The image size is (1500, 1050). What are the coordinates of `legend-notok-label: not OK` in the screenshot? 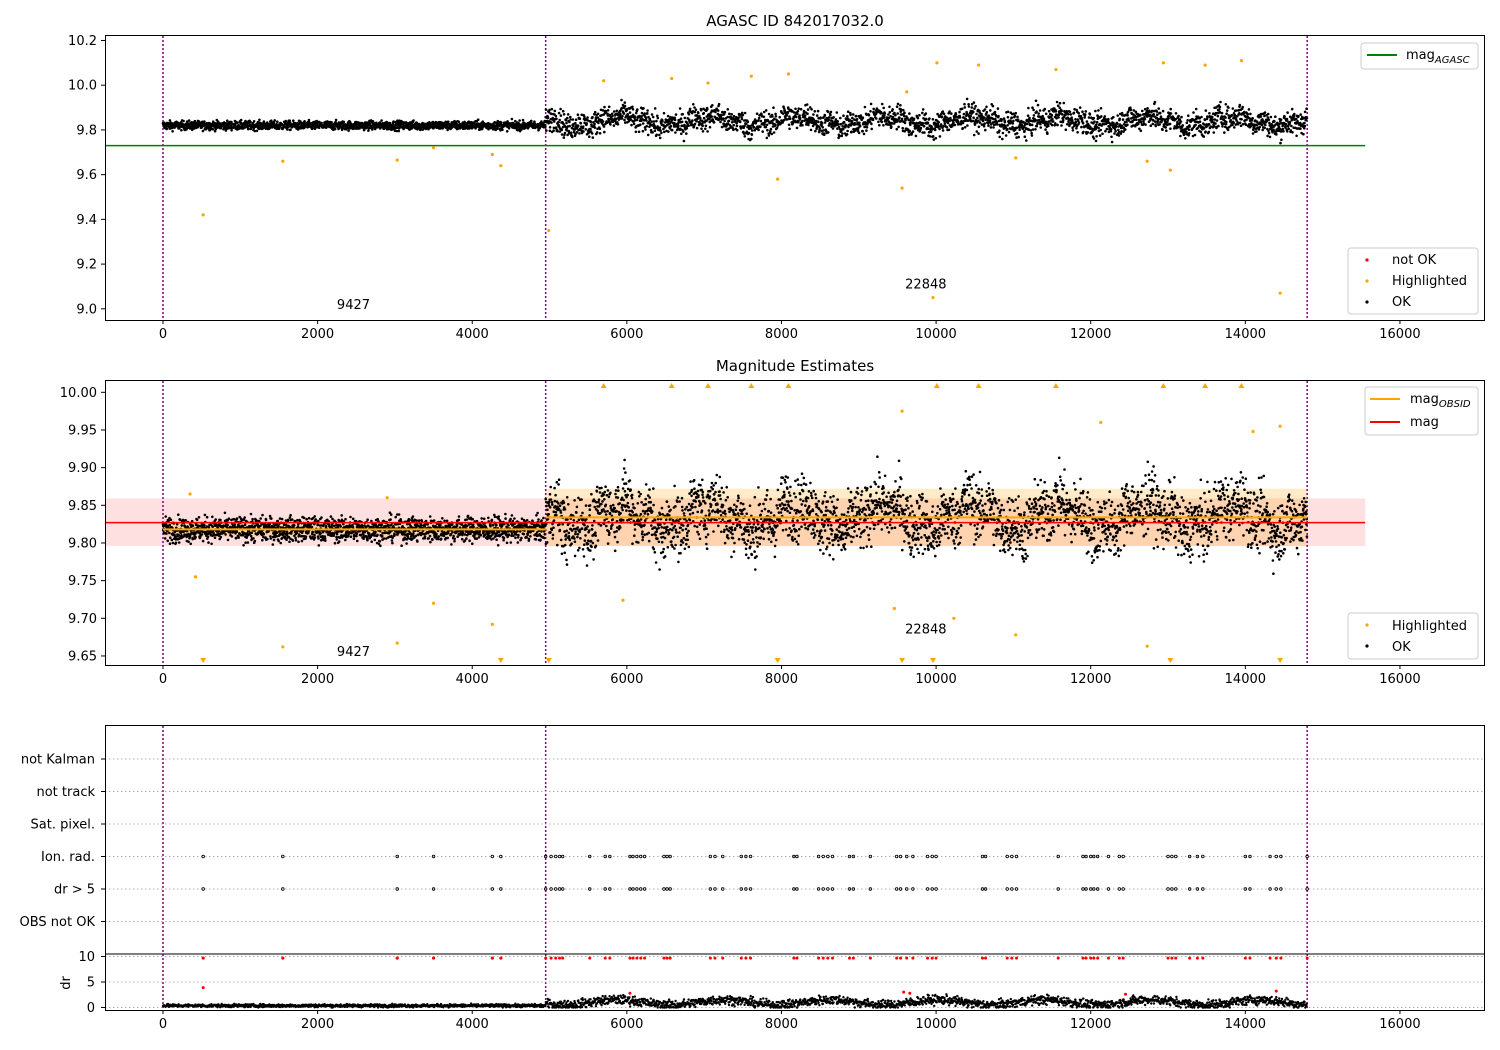 It's located at (1414, 260).